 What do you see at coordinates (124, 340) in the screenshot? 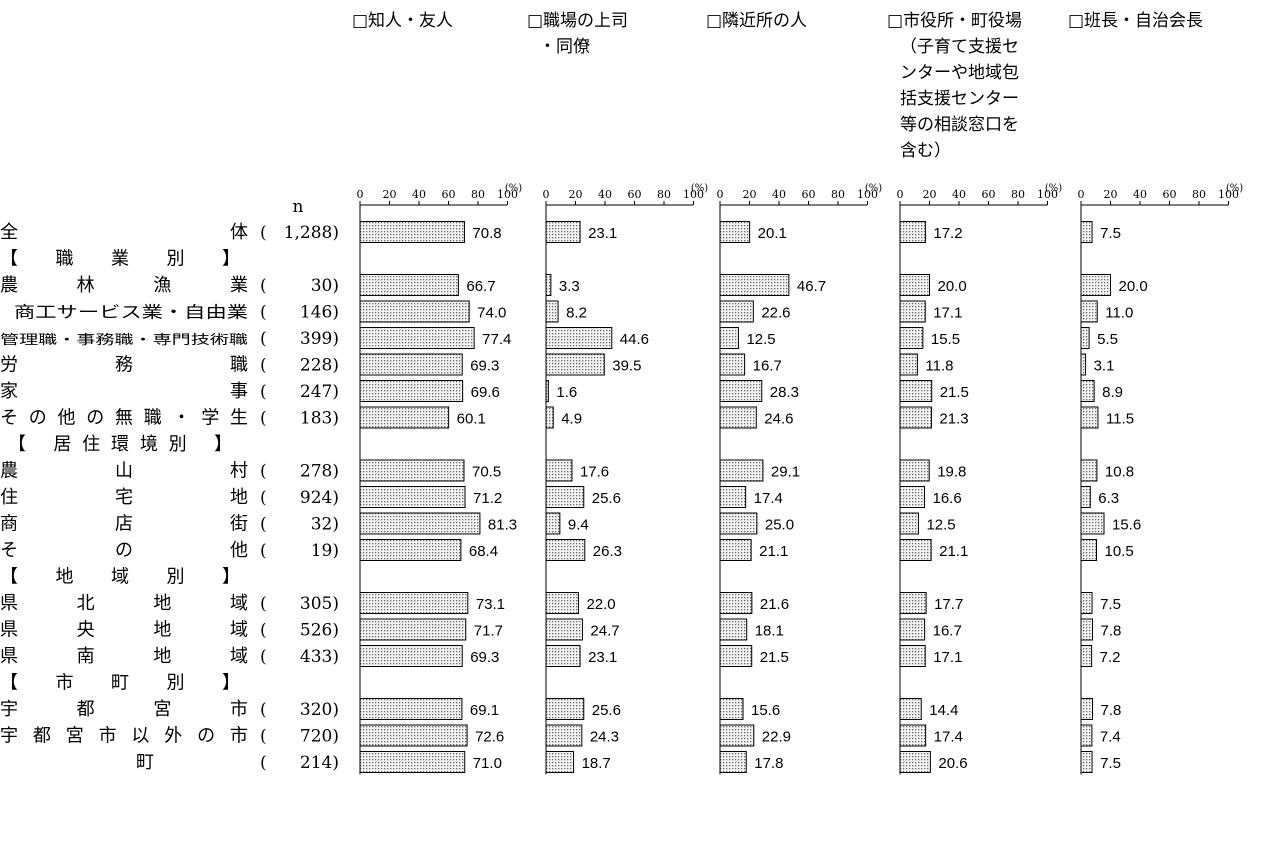
I see `category-label: 管理職・事務職・専門技術職` at bounding box center [124, 340].